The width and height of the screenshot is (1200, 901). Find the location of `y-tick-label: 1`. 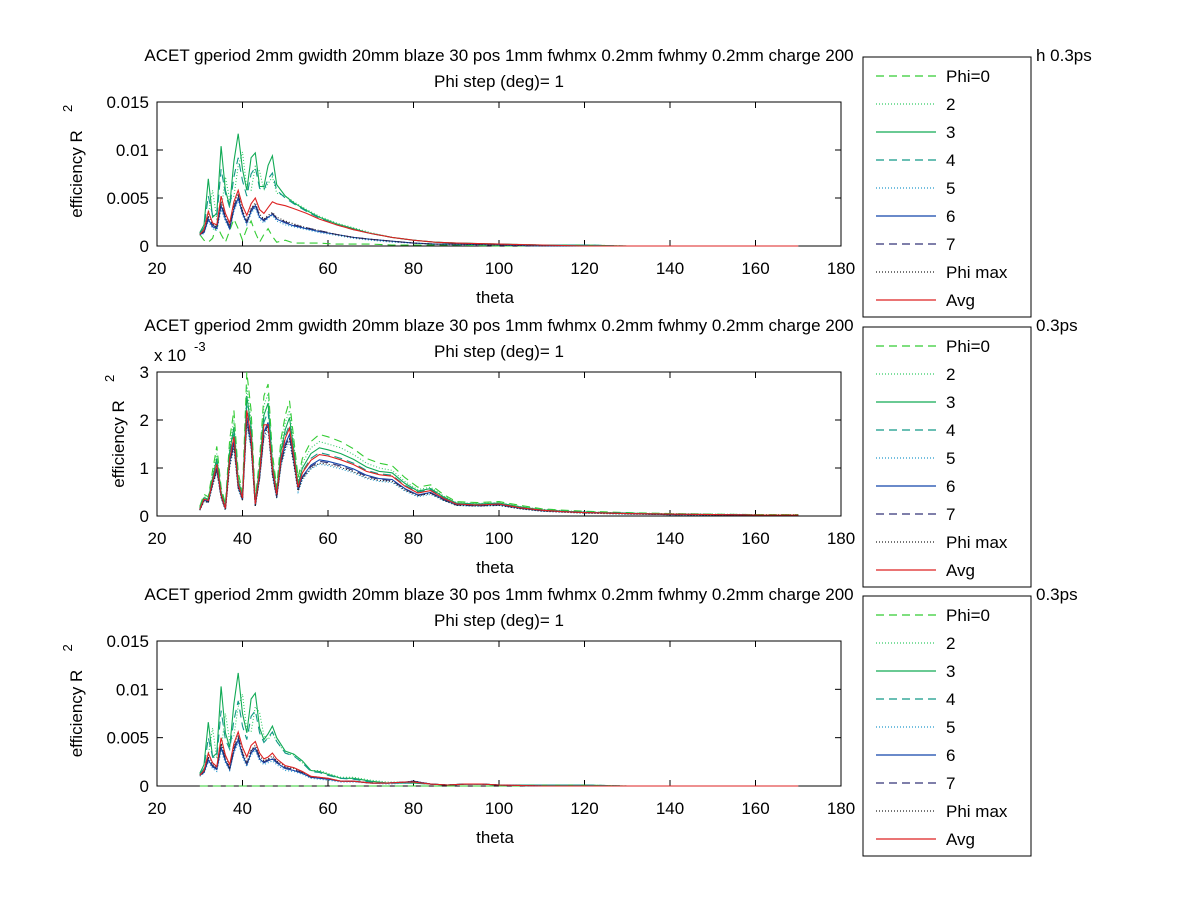

y-tick-label: 1 is located at coordinates (144, 468).